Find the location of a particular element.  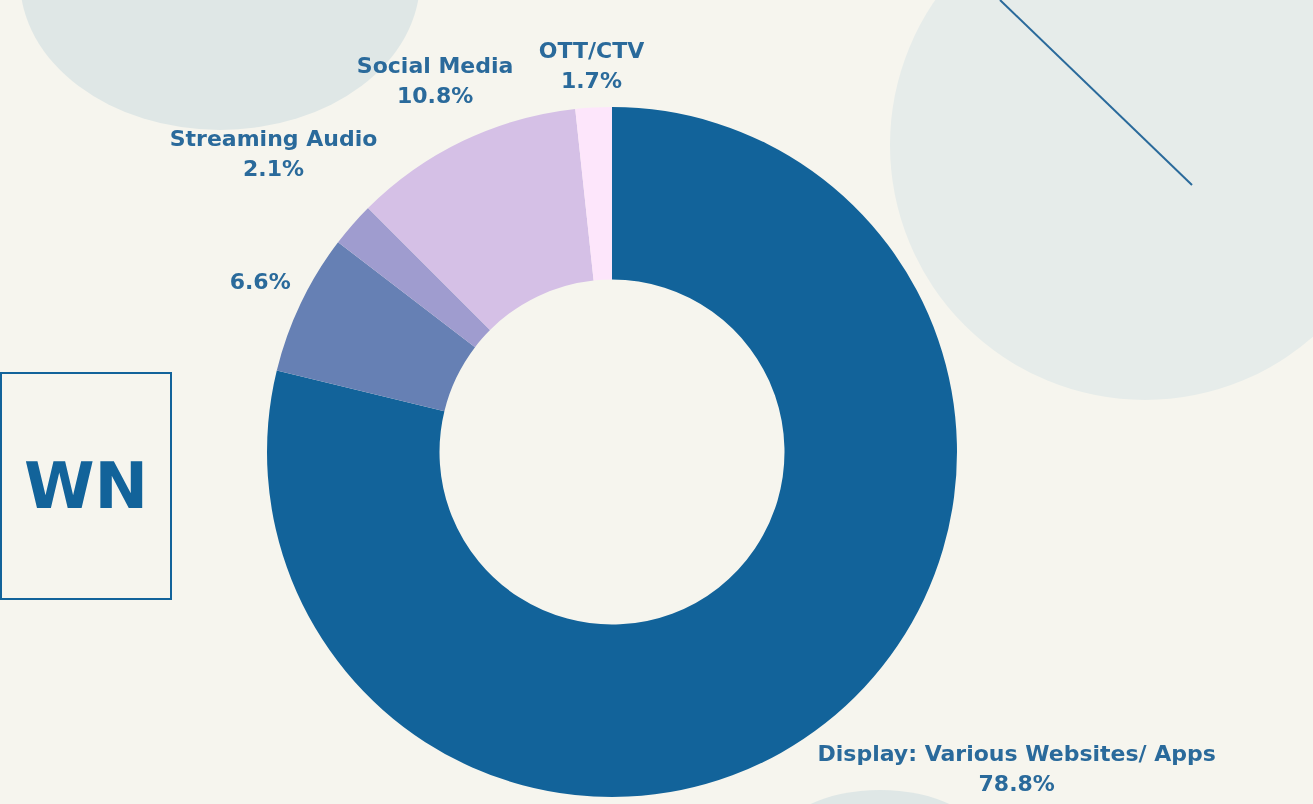

data-label: 10.8% is located at coordinates (435, 95).